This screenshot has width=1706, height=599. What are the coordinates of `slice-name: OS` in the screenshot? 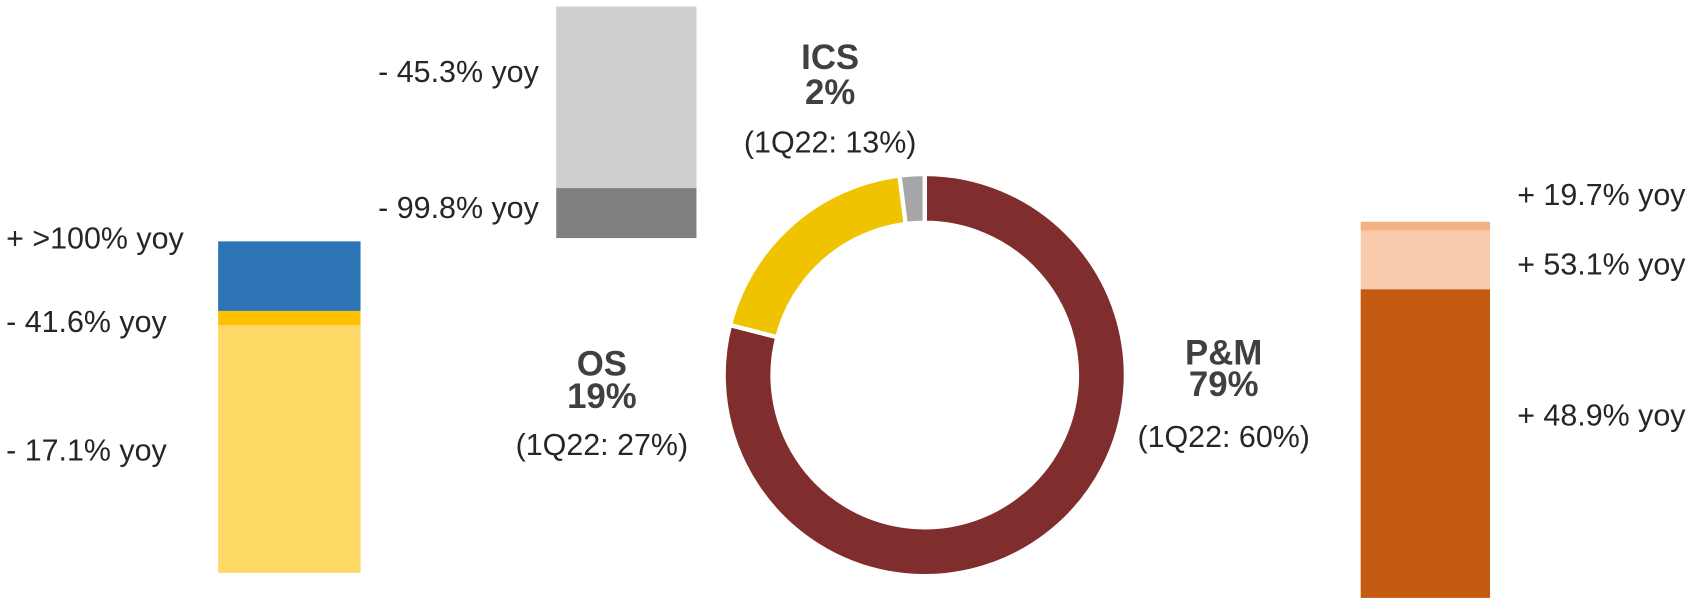 It's located at (602, 365).